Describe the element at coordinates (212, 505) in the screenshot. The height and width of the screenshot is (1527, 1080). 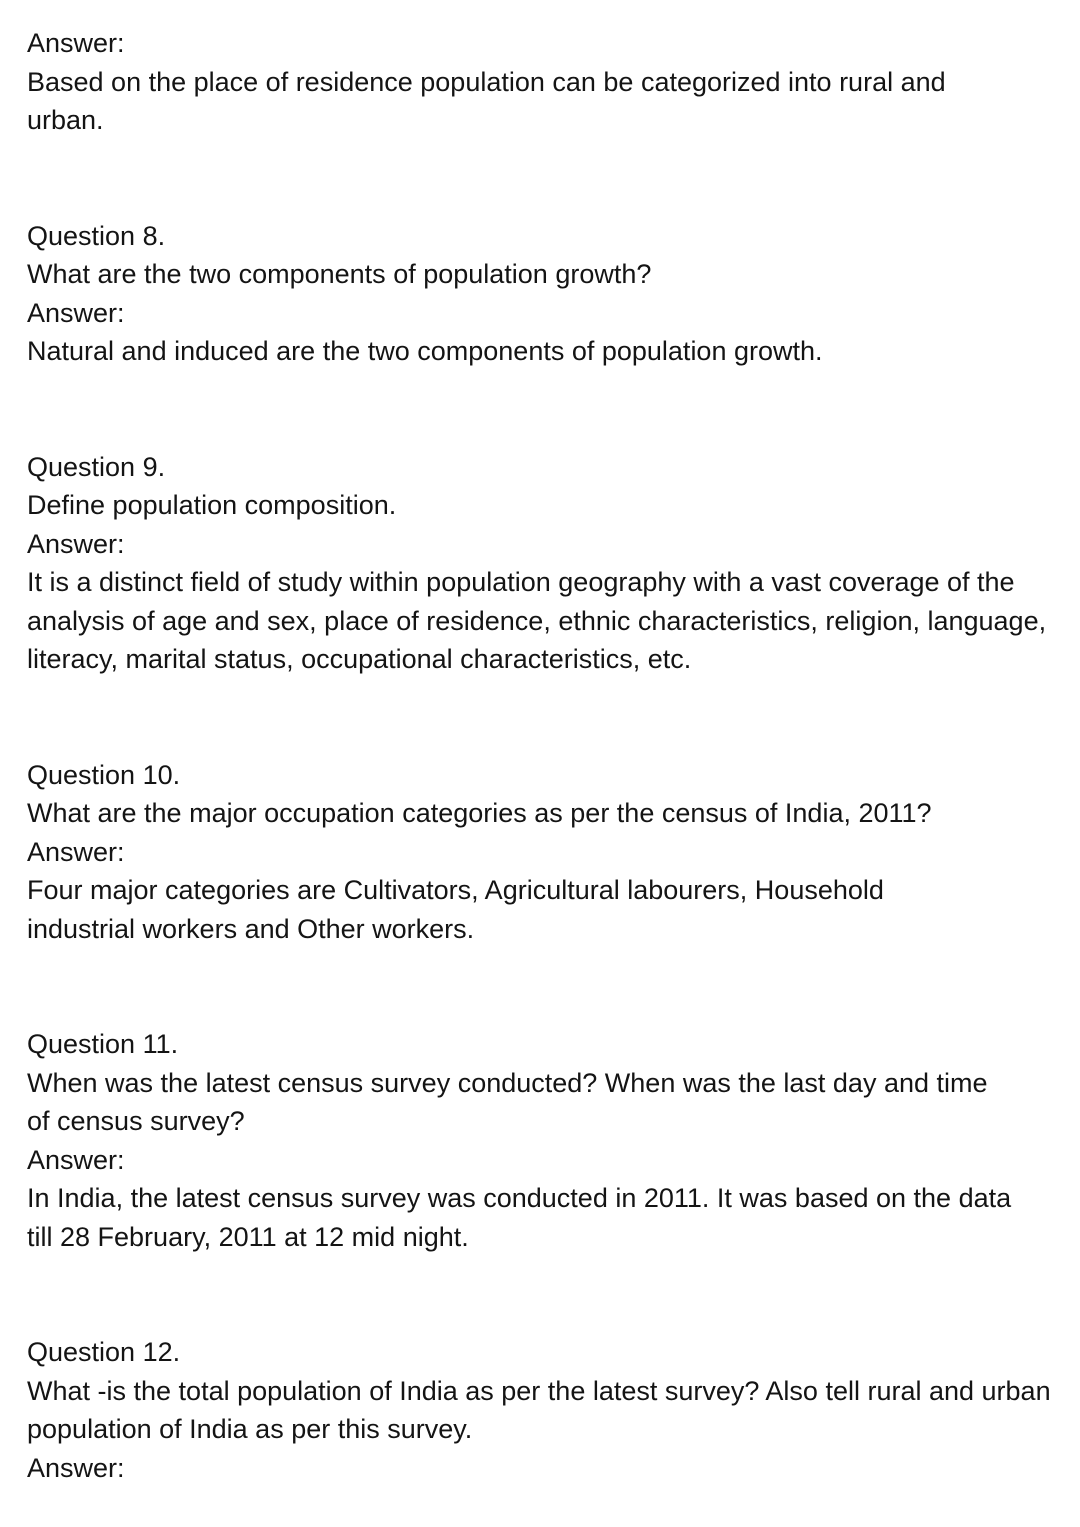
I see `question-text: Define population composition.` at that location.